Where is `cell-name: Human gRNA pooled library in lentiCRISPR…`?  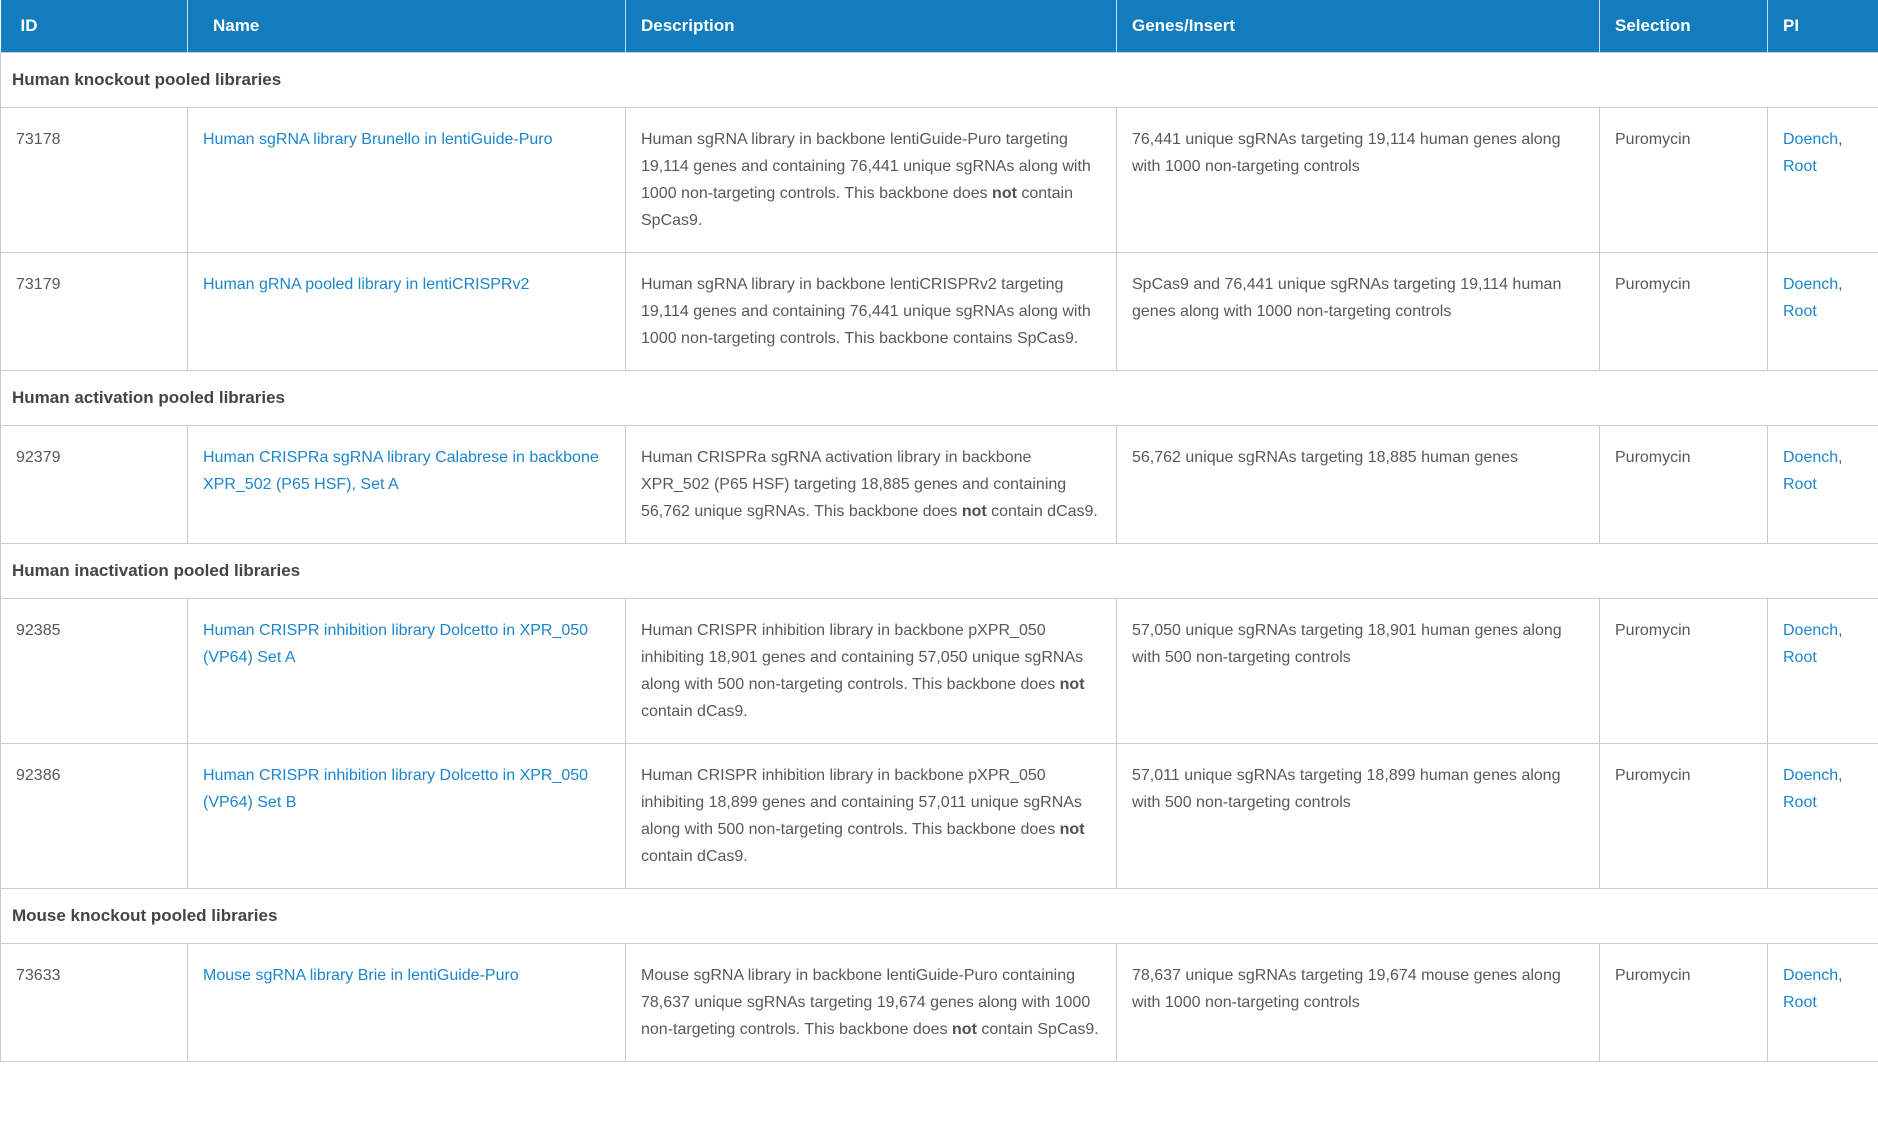
cell-name: Human gRNA pooled library in lentiCRISPR… is located at coordinates (406, 311).